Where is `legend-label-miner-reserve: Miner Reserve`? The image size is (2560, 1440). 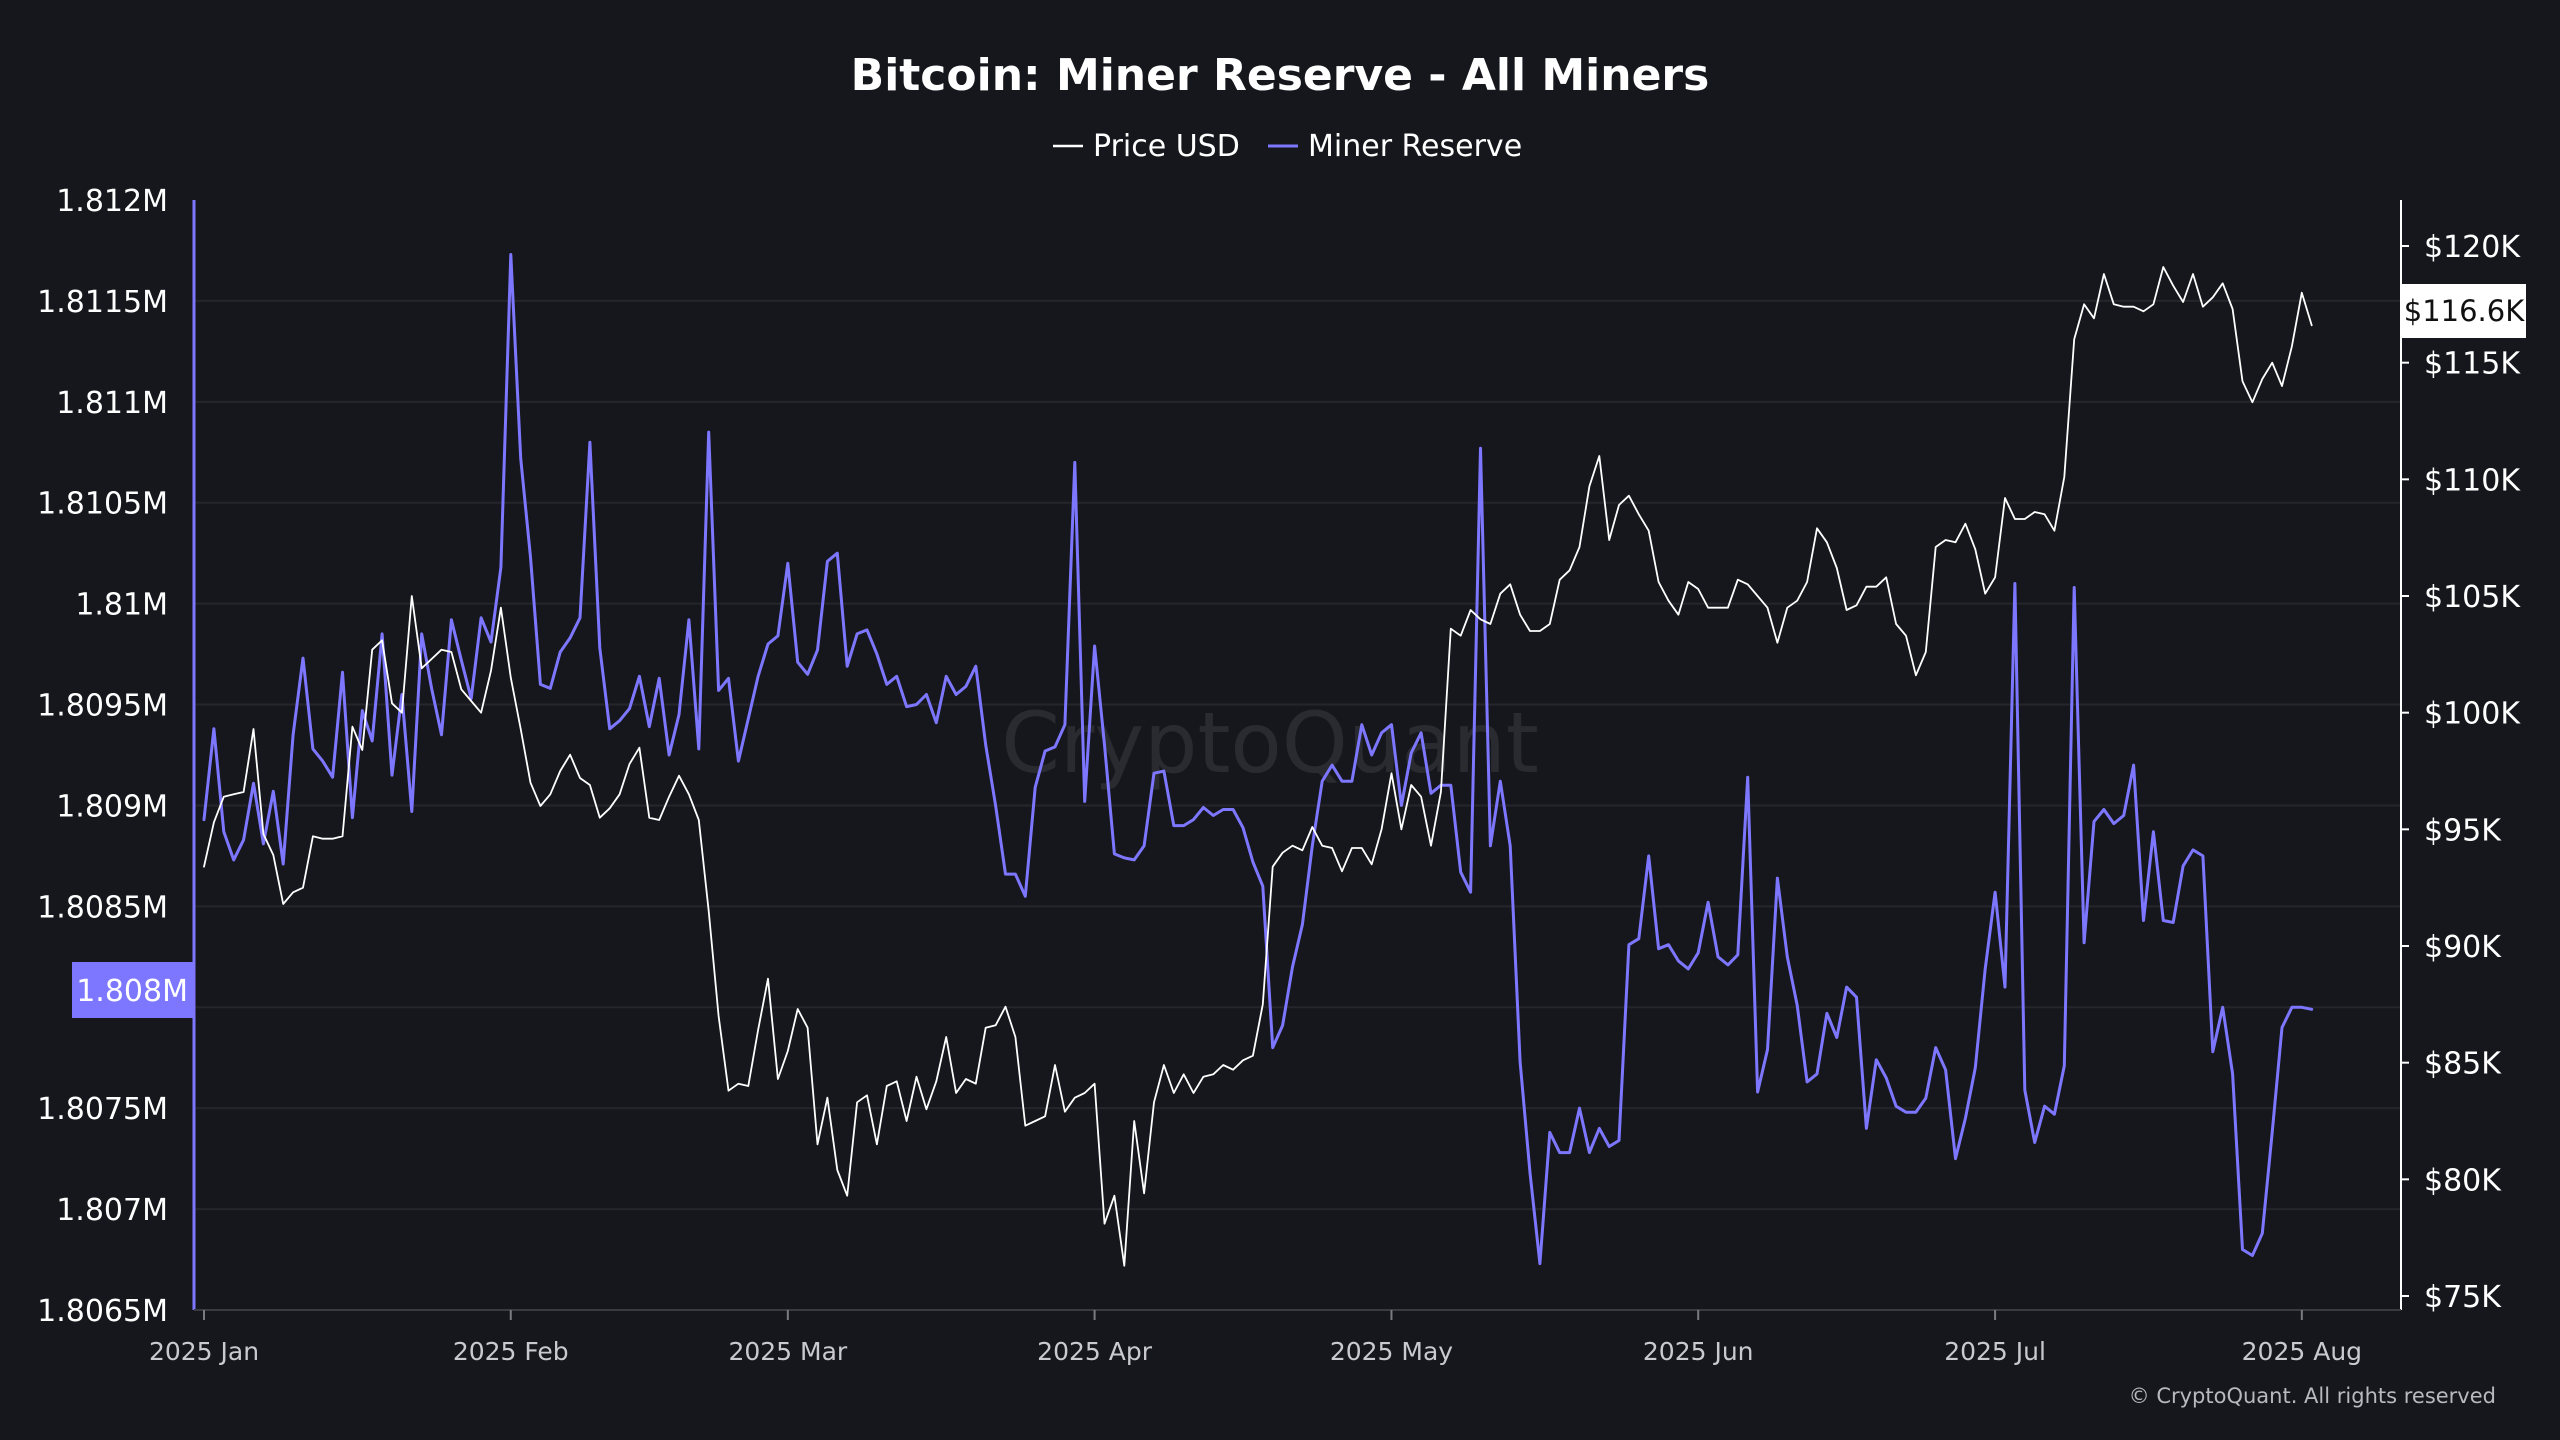 legend-label-miner-reserve: Miner Reserve is located at coordinates (1415, 146).